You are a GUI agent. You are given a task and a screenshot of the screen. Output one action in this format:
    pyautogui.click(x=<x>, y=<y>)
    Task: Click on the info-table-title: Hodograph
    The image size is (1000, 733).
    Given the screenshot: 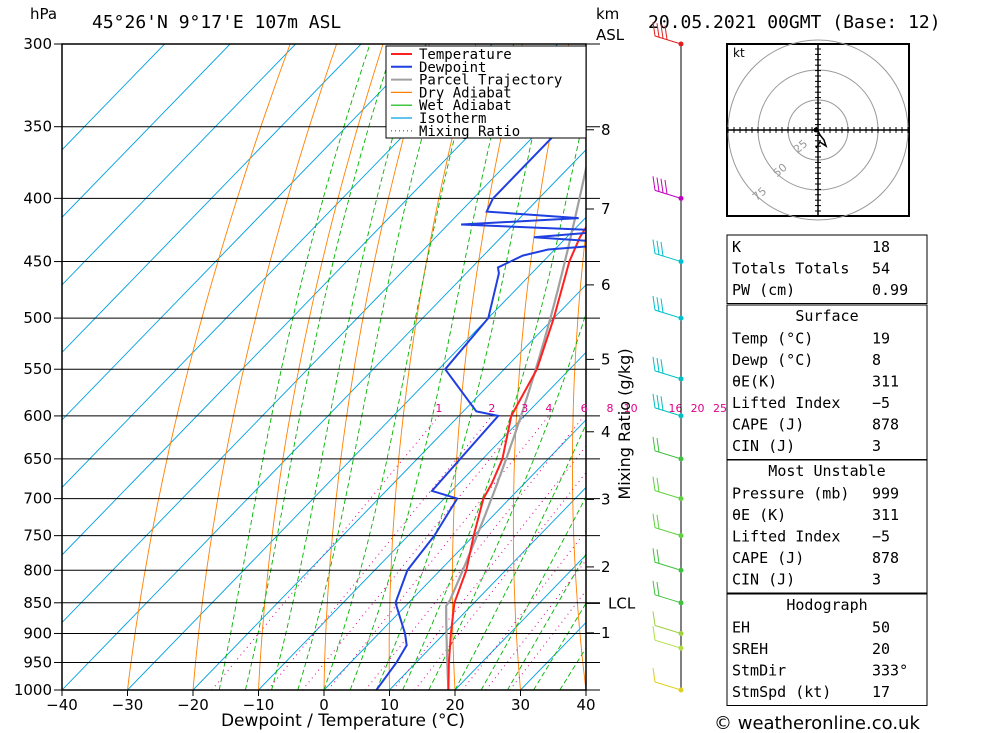 What is the action you would take?
    pyautogui.click(x=826, y=605)
    